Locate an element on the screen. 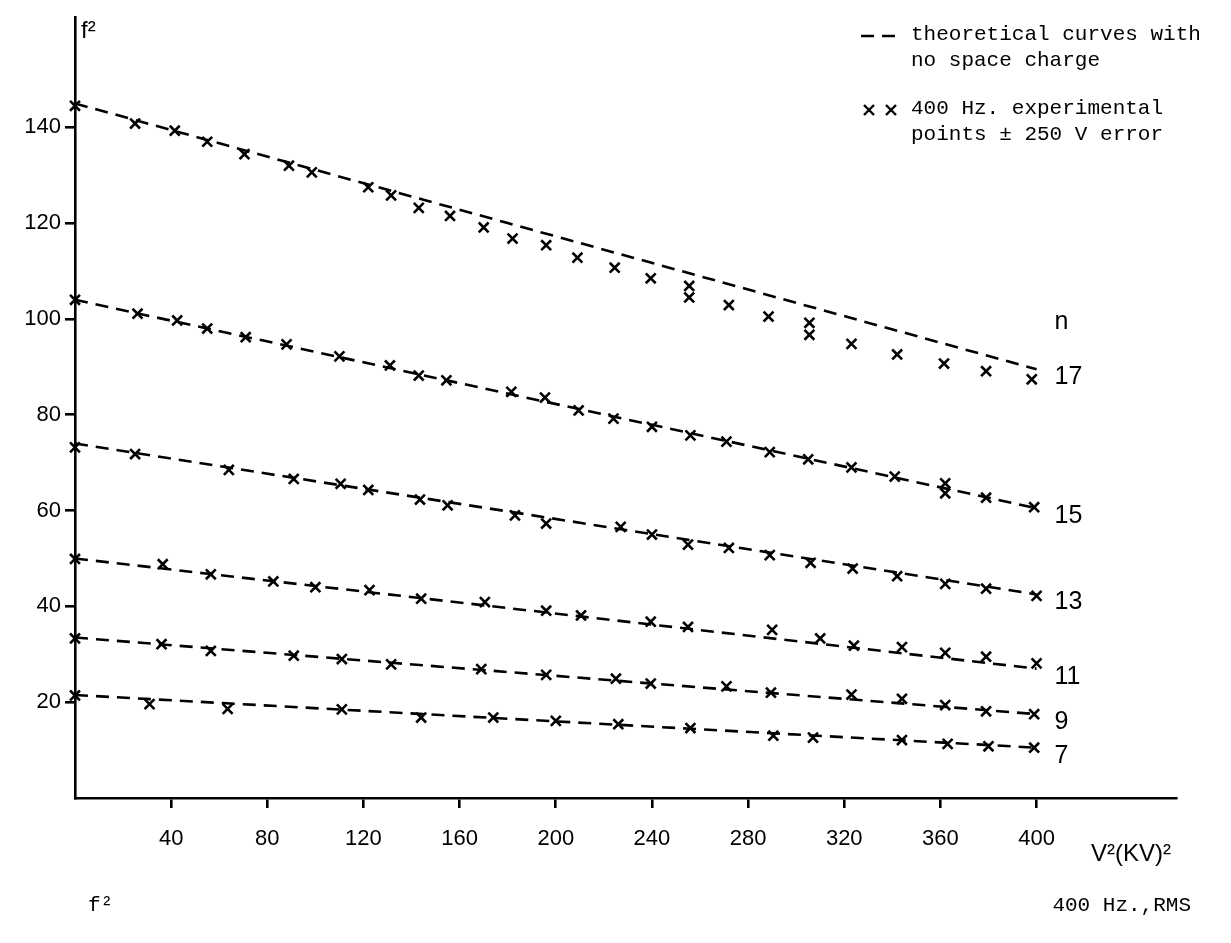 The height and width of the screenshot is (943, 1231). y-tick-label: 140 is located at coordinates (42, 126).